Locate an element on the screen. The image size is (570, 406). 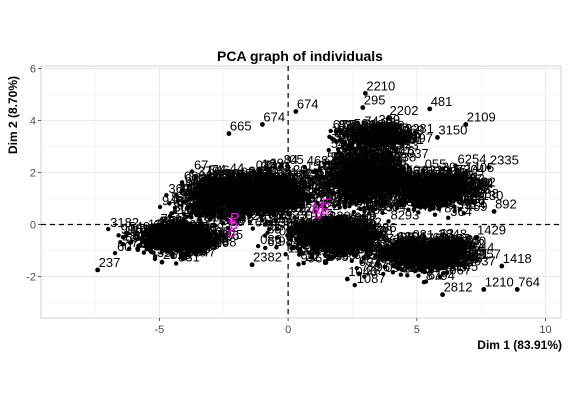
cloud-label: 35 is located at coordinates (211, 234).